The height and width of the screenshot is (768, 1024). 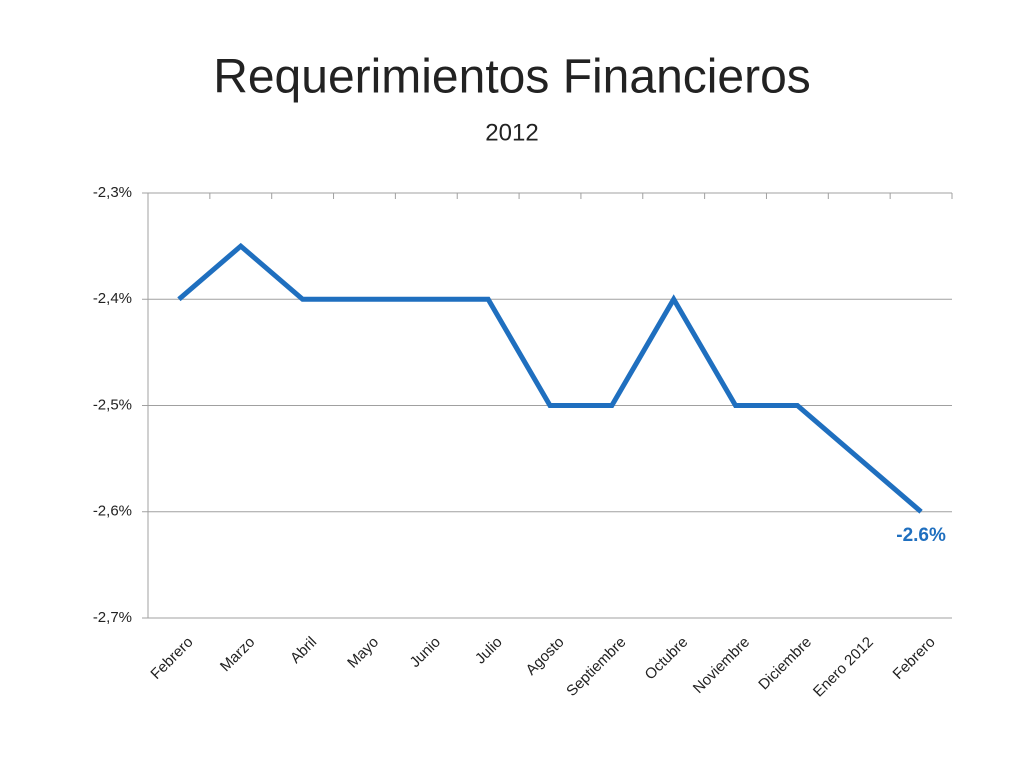 I want to click on x-tick-label: Diciembre, so click(x=785, y=664).